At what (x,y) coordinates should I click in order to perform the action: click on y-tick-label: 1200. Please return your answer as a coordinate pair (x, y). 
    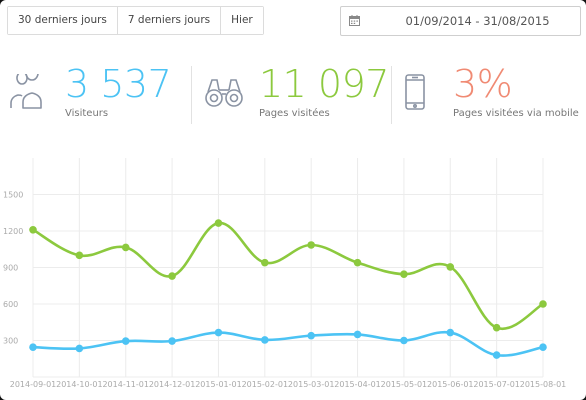
    Looking at the image, I should click on (13, 231).